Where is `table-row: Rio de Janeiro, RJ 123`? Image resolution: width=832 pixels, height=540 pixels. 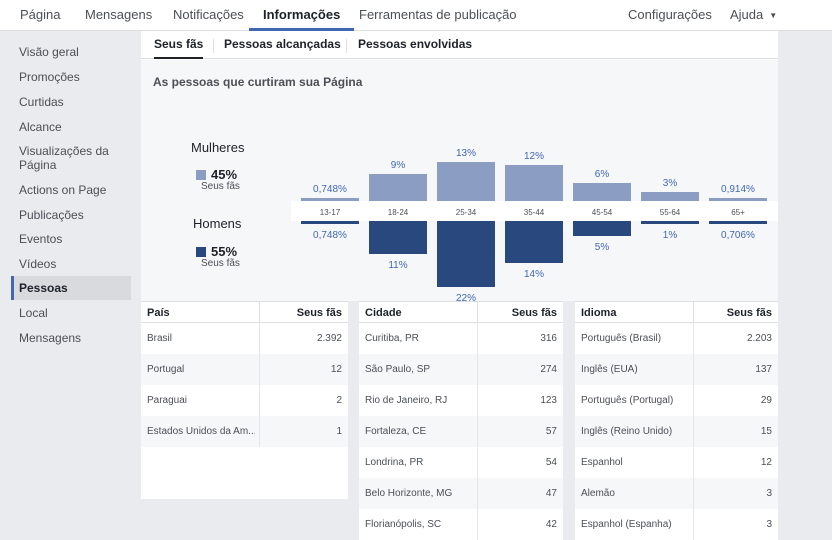
table-row: Rio de Janeiro, RJ 123 is located at coordinates (461, 400).